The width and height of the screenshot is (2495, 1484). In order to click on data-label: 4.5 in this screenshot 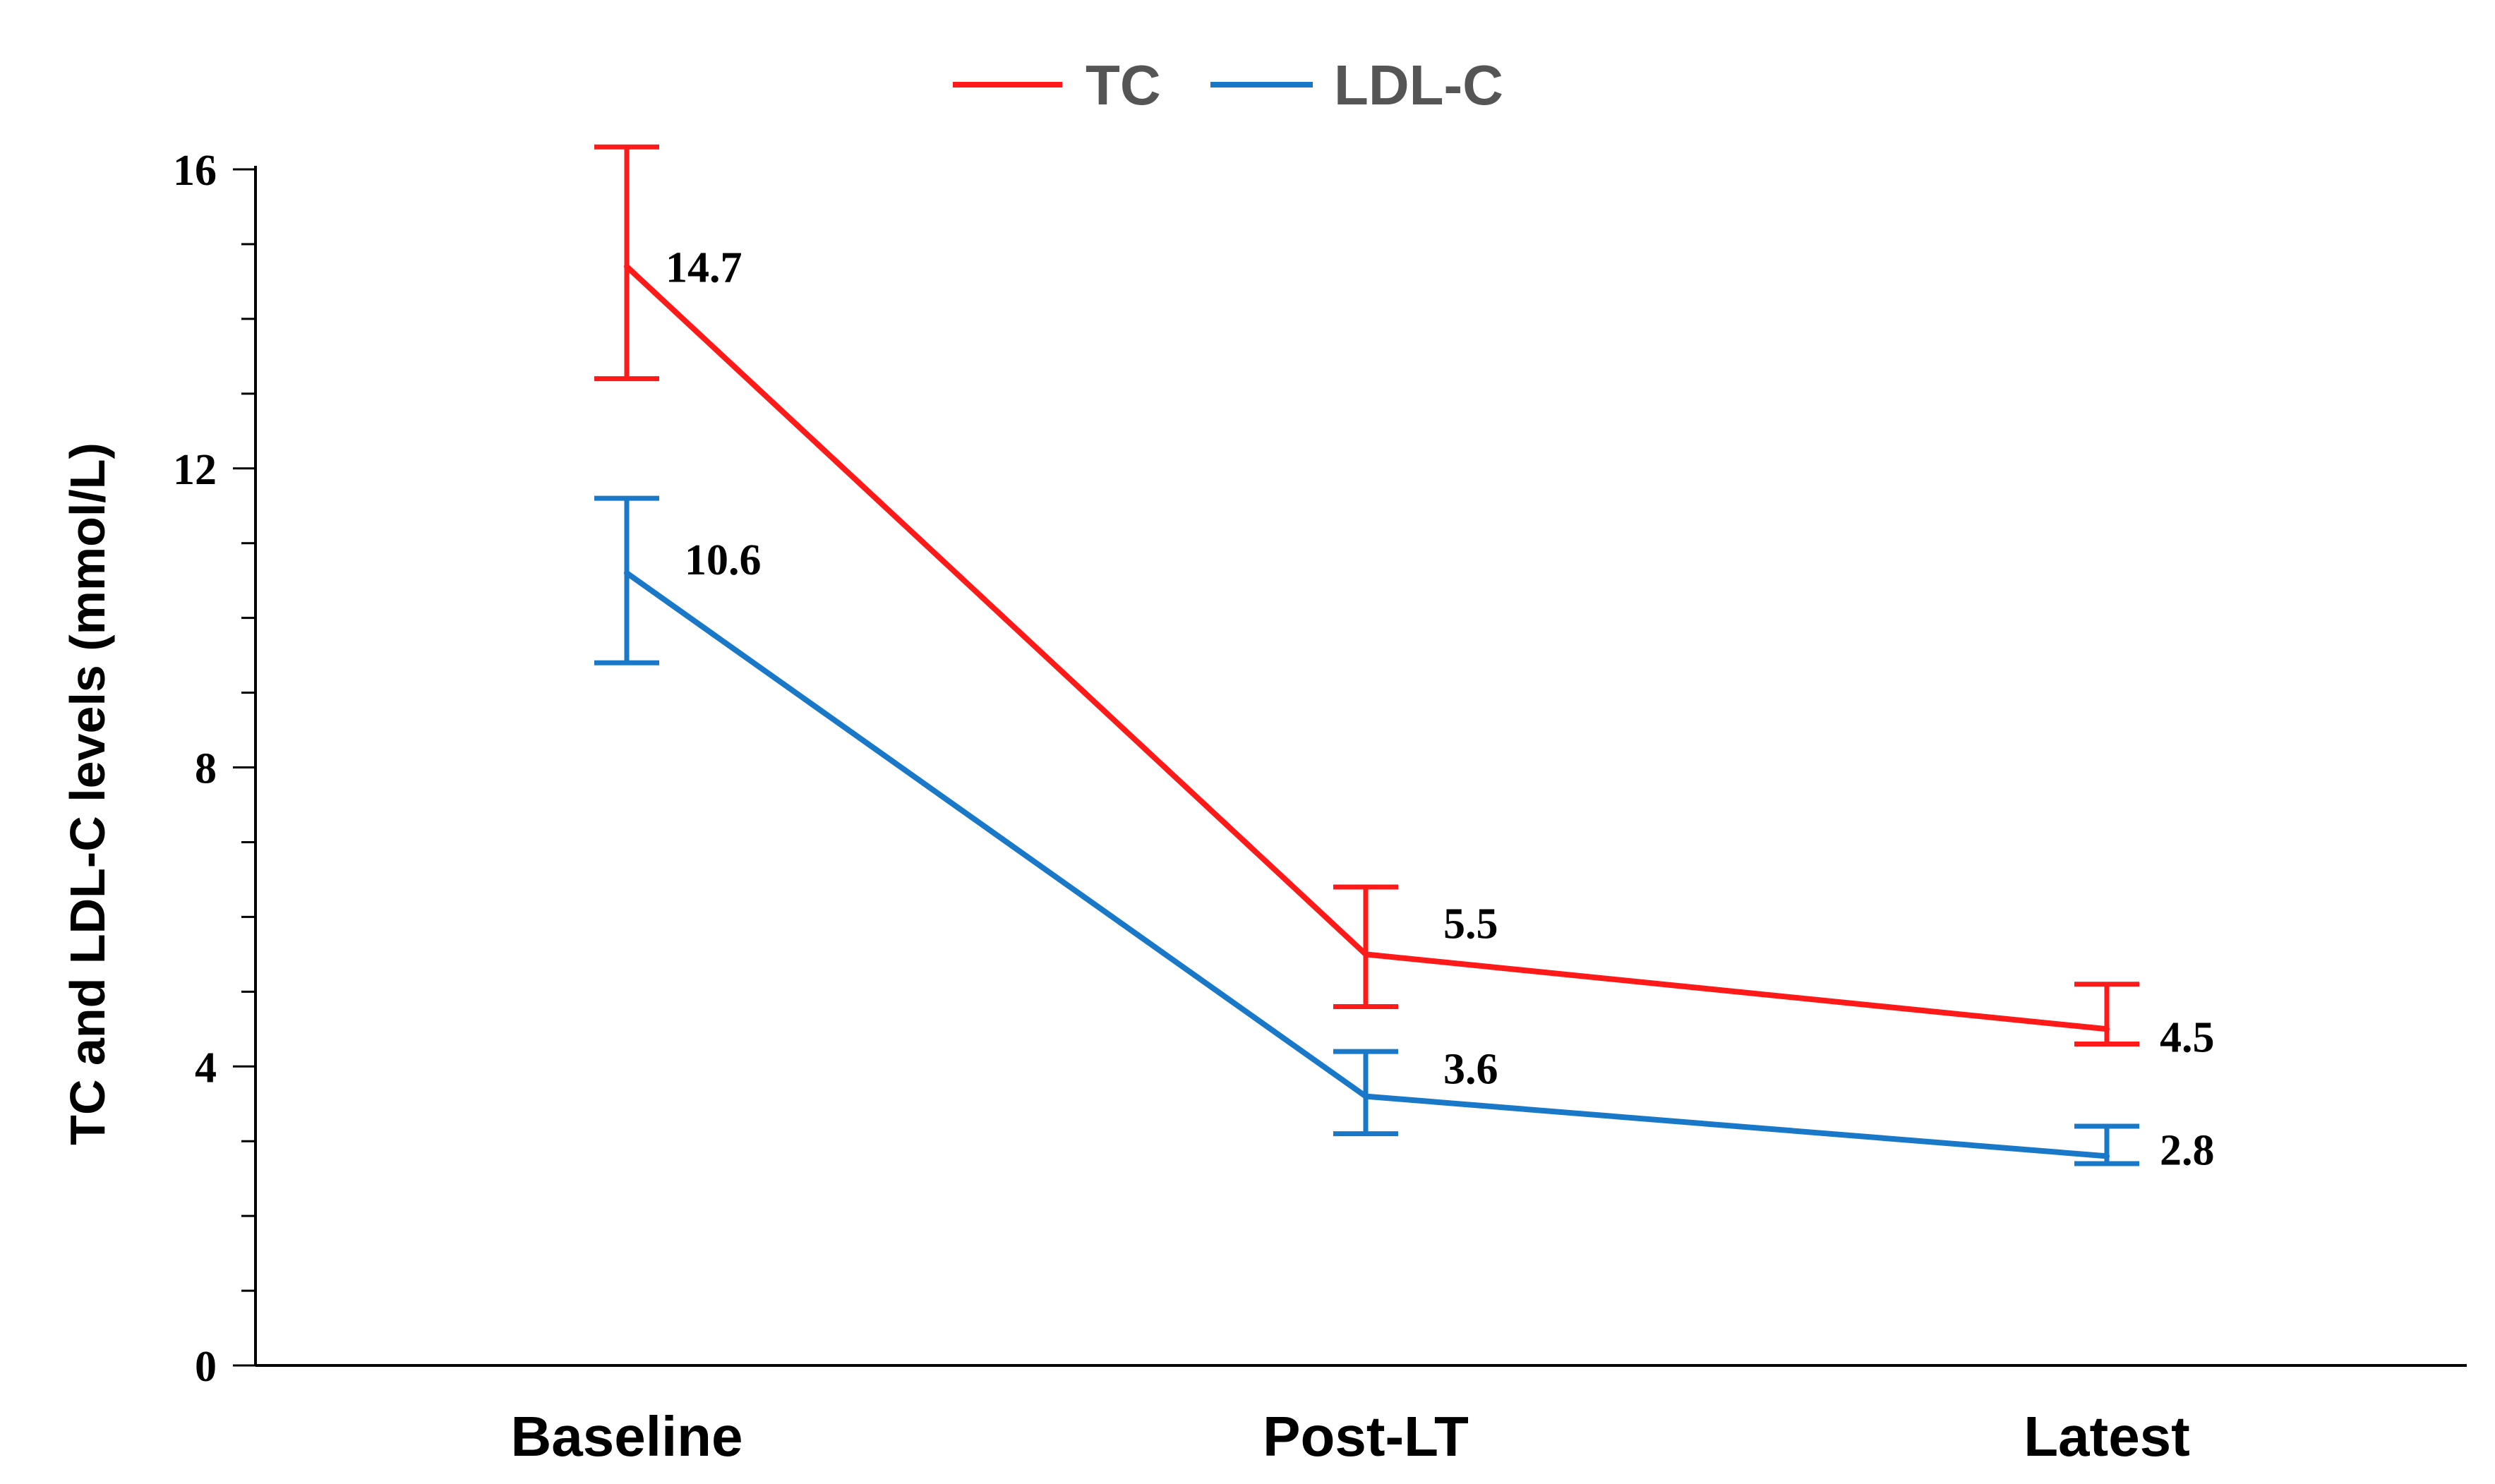, I will do `click(2187, 1037)`.